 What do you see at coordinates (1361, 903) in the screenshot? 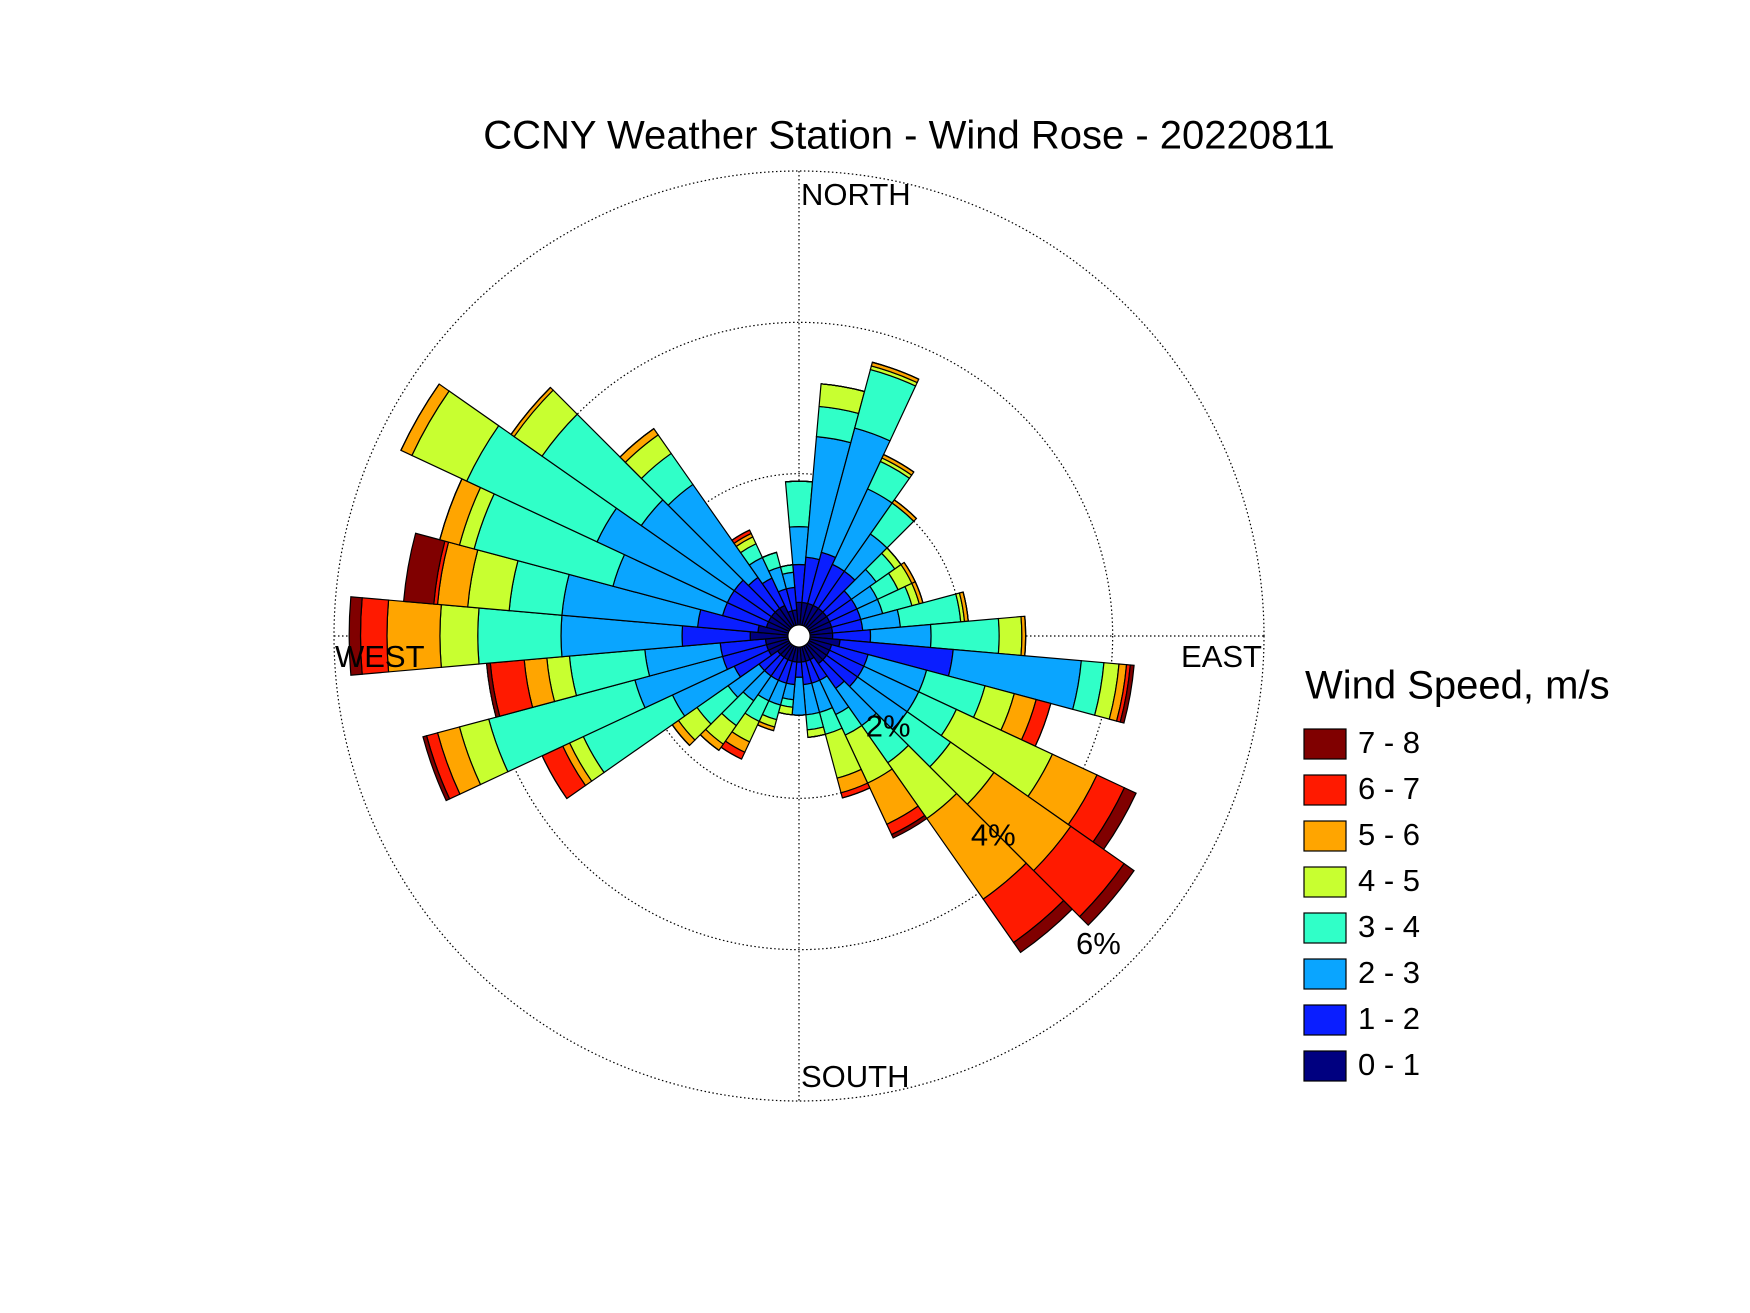
I see `legend: 0 - 1 1 - 2 2 - 3 3 - 4 4 - 5 5 - 6 6 - 7 7 - 8` at bounding box center [1361, 903].